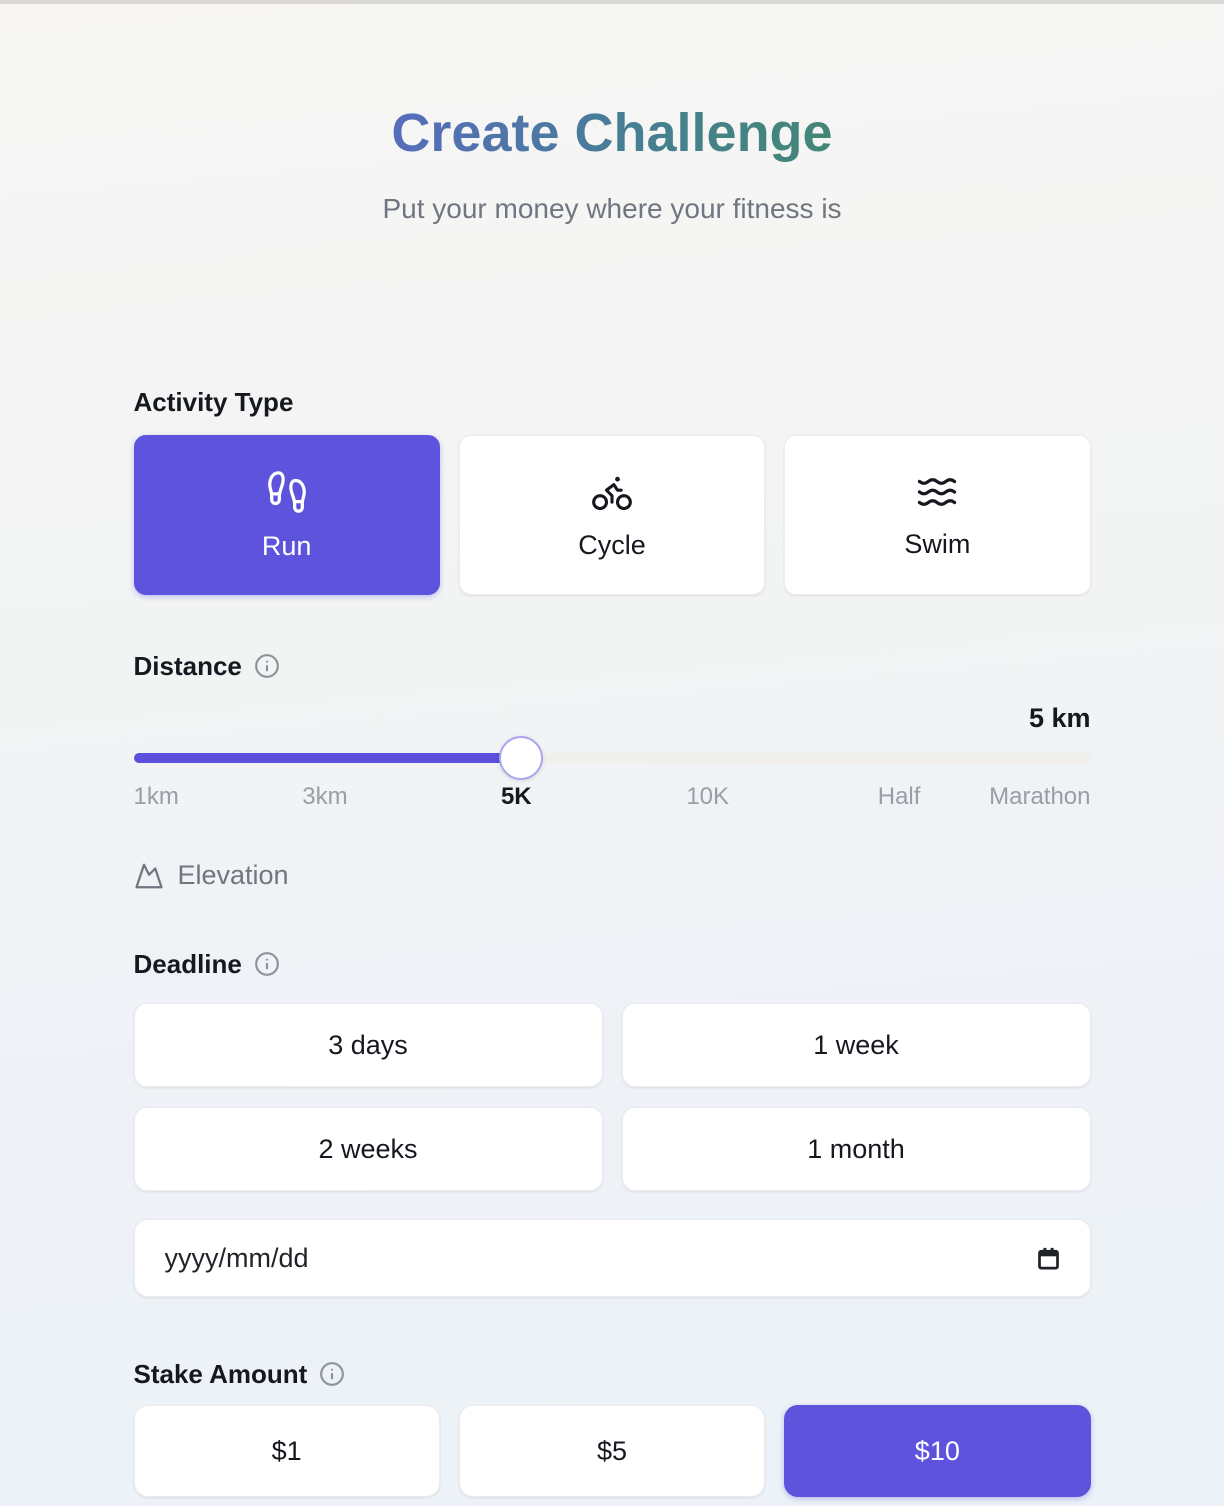 This screenshot has width=1224, height=1506. I want to click on tick-half: Half, so click(899, 797).